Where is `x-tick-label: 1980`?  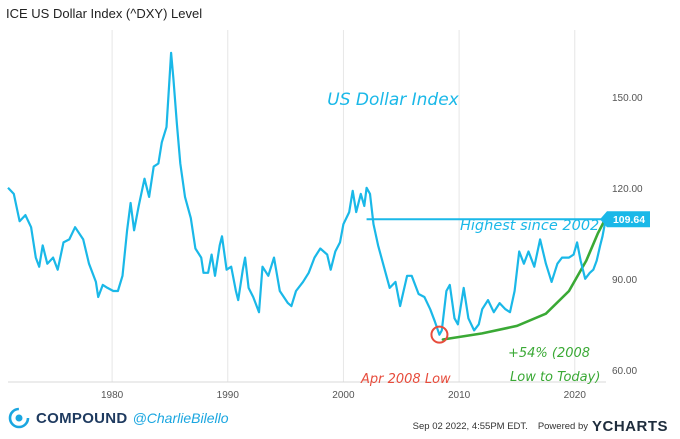 x-tick-label: 1980 is located at coordinates (112, 395).